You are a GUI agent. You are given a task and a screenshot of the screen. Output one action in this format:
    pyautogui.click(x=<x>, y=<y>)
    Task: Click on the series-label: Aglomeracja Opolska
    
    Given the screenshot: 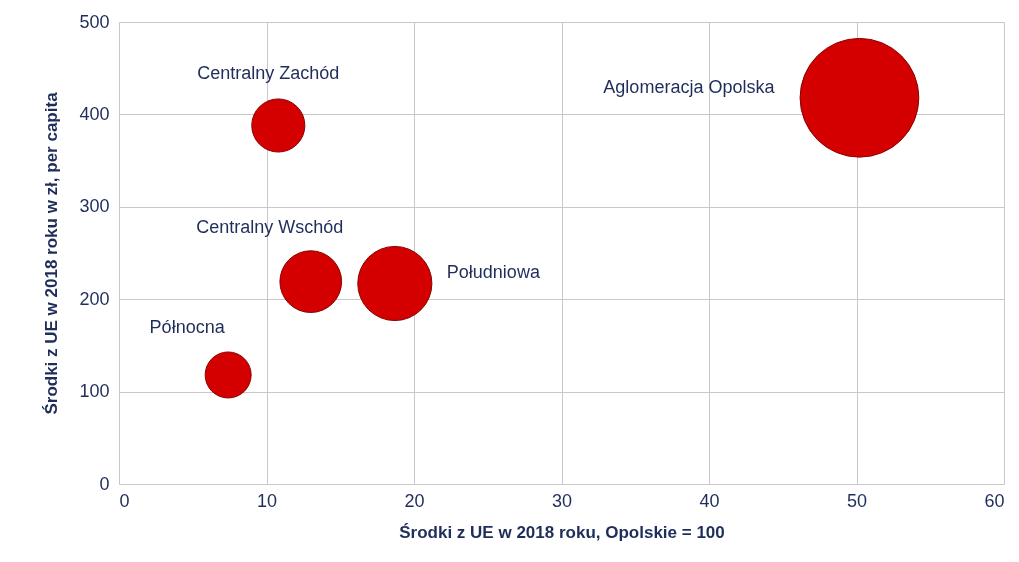 What is the action you would take?
    pyautogui.click(x=689, y=86)
    